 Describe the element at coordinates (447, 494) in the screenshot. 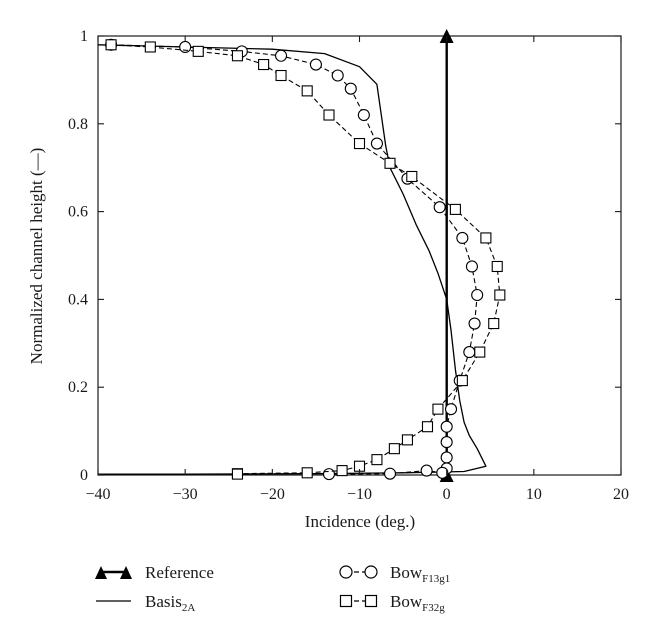

I see `x-tick-label: 0` at that location.